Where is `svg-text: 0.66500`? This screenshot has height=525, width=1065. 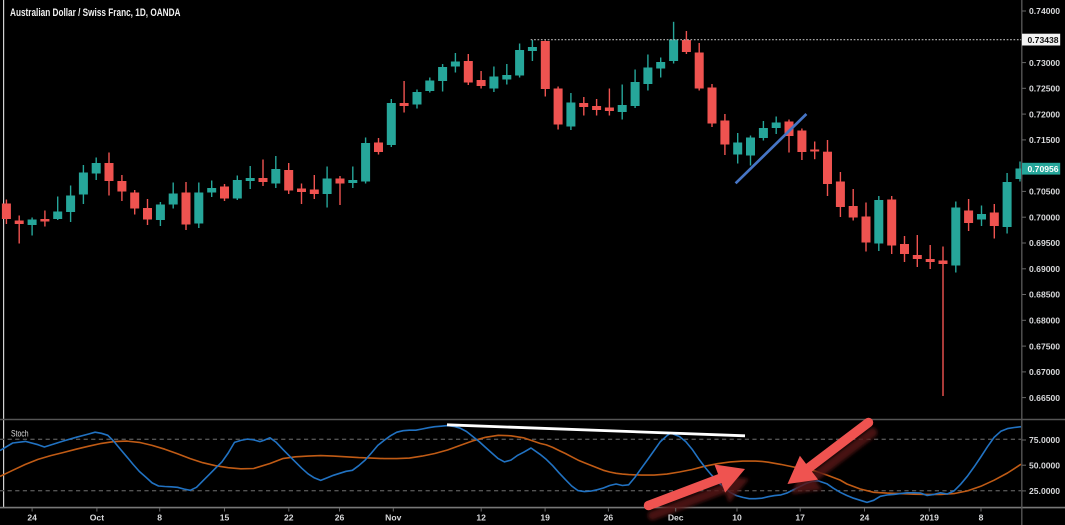 svg-text: 0.66500 is located at coordinates (1044, 398).